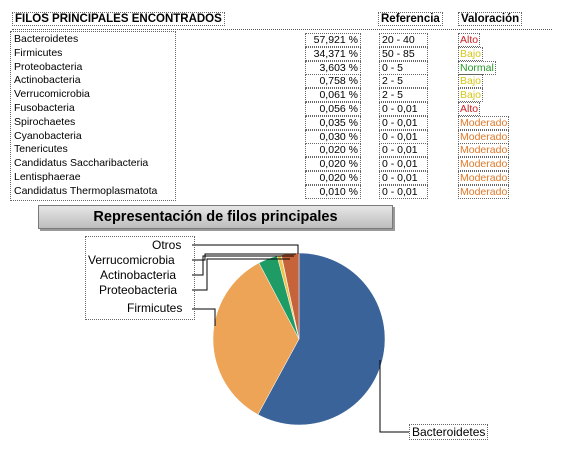 The width and height of the screenshot is (573, 465). What do you see at coordinates (403, 67) in the screenshot?
I see `row-reference: 0 - 5` at bounding box center [403, 67].